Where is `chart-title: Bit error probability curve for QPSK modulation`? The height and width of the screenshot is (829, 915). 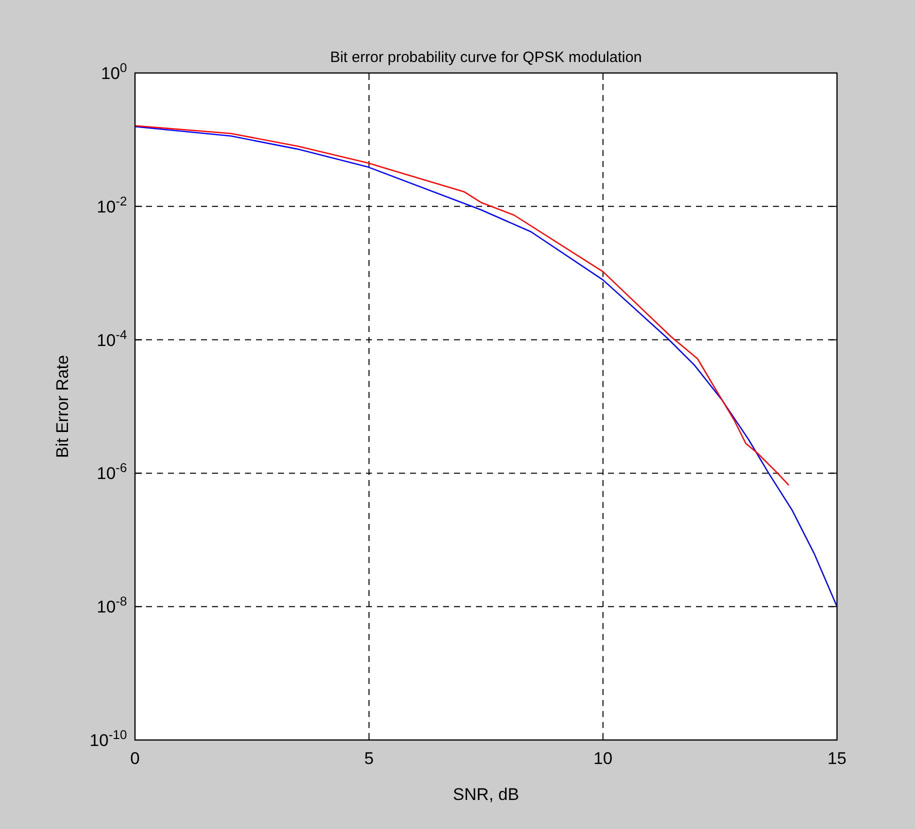
chart-title: Bit error probability curve for QPSK modulation is located at coordinates (486, 57).